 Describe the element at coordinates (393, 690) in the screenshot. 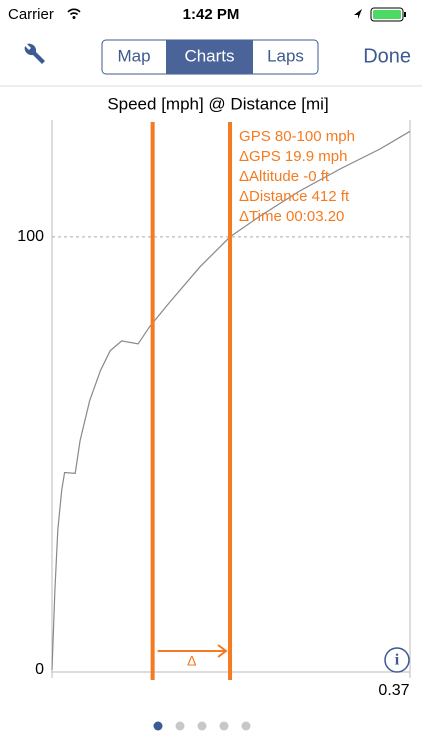

I see `x-tick-label: 0.37` at that location.